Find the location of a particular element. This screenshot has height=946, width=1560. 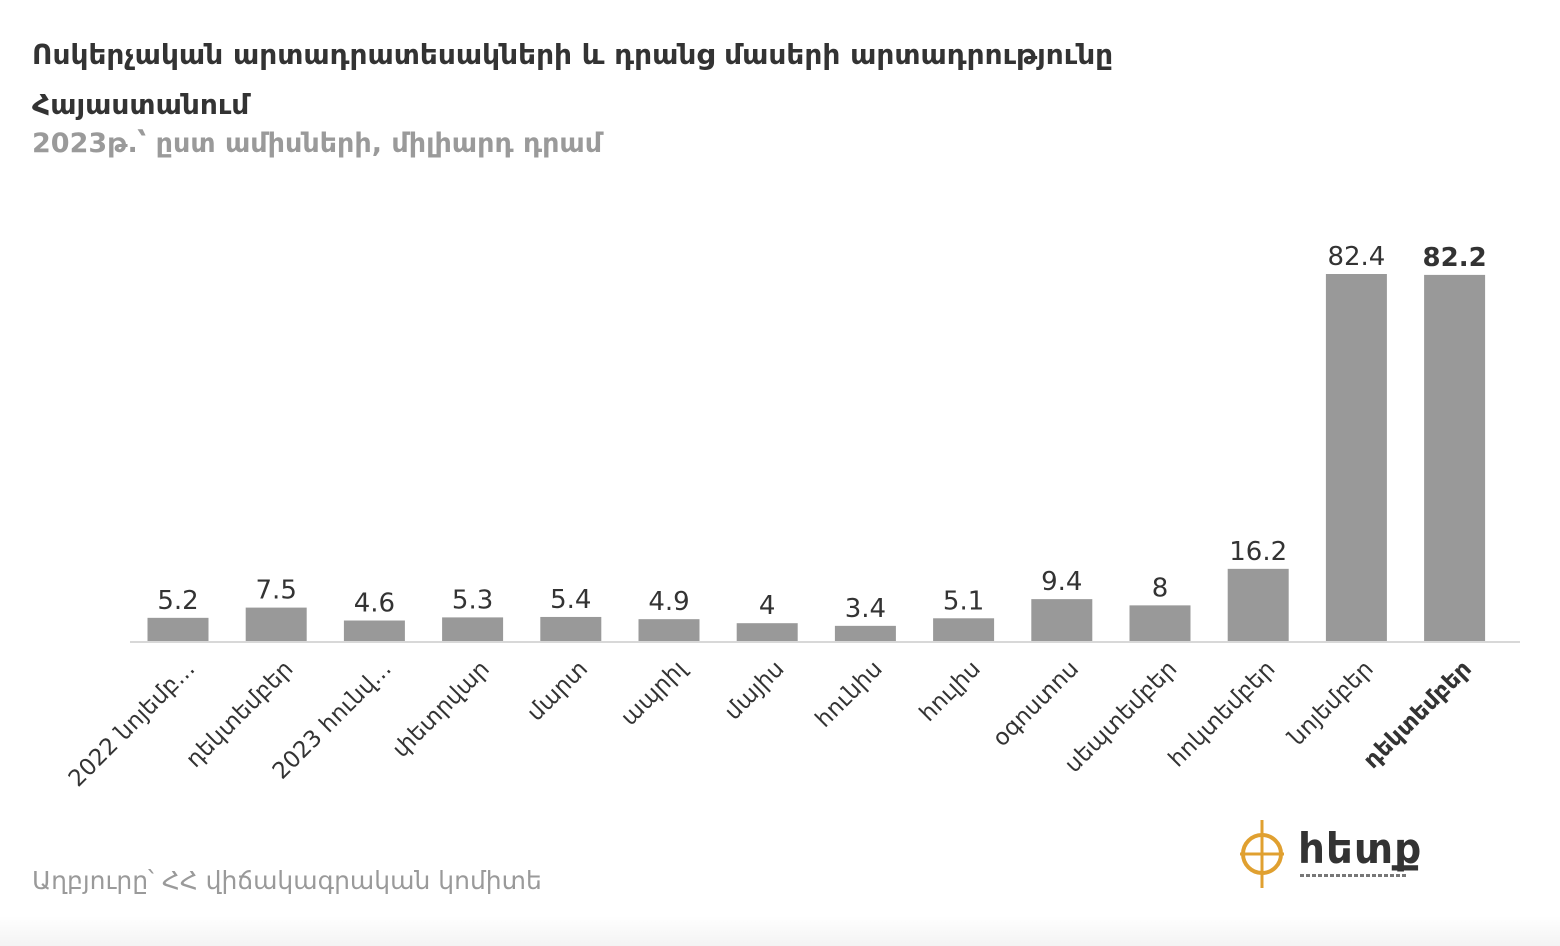

x-tick-label: մայիս is located at coordinates (755, 691).